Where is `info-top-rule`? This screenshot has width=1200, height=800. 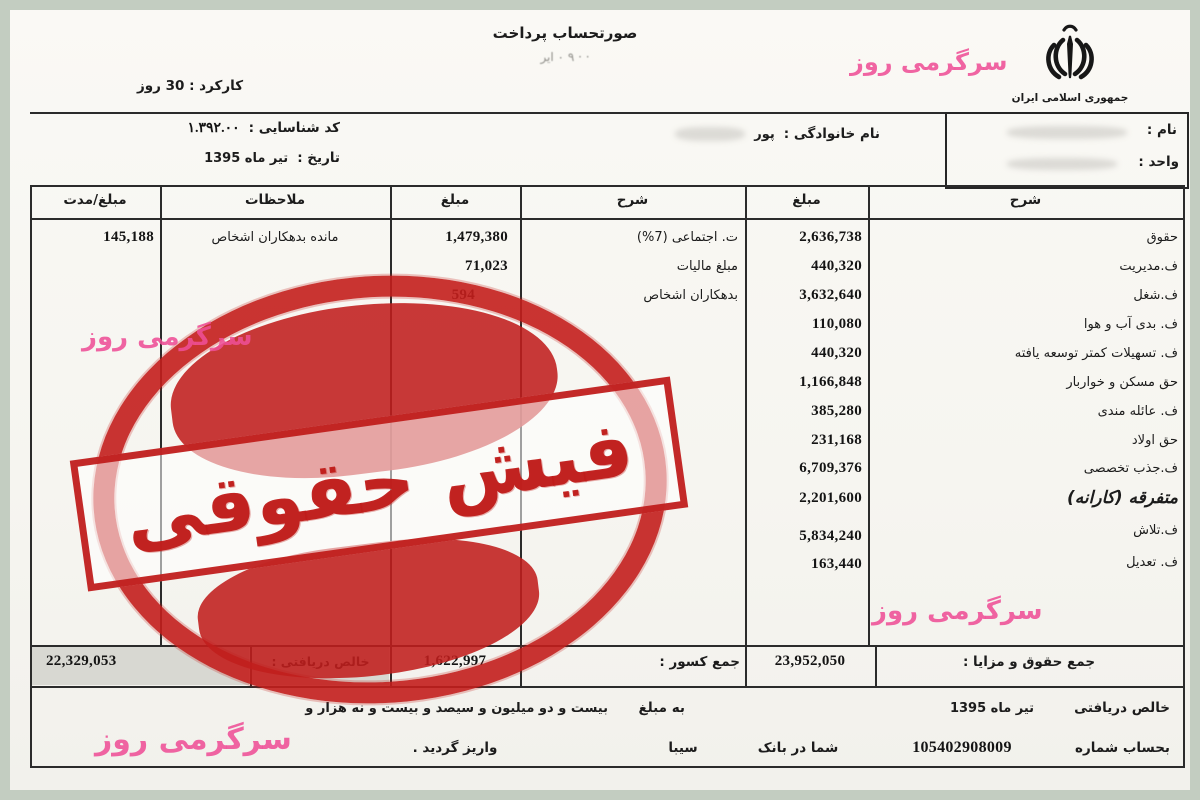
info-top-rule is located at coordinates (607, 113).